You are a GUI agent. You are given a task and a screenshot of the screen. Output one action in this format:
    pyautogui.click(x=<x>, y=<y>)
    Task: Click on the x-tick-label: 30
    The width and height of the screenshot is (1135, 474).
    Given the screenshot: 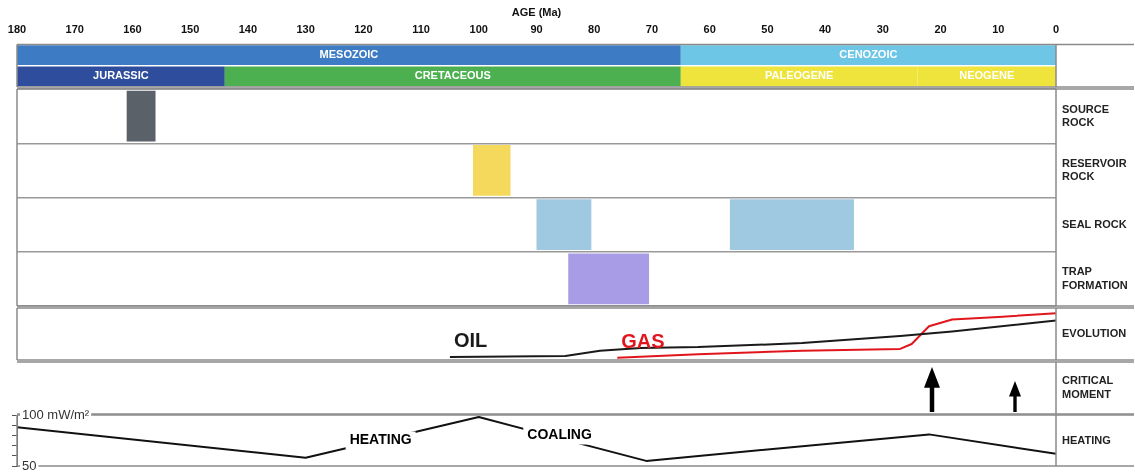 What is the action you would take?
    pyautogui.click(x=882, y=28)
    